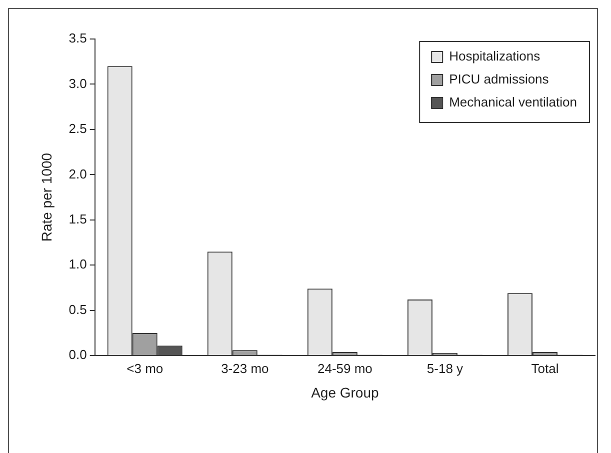 The image size is (611, 453). Describe the element at coordinates (77, 309) in the screenshot. I see `y-tick-label: 0.5` at that location.